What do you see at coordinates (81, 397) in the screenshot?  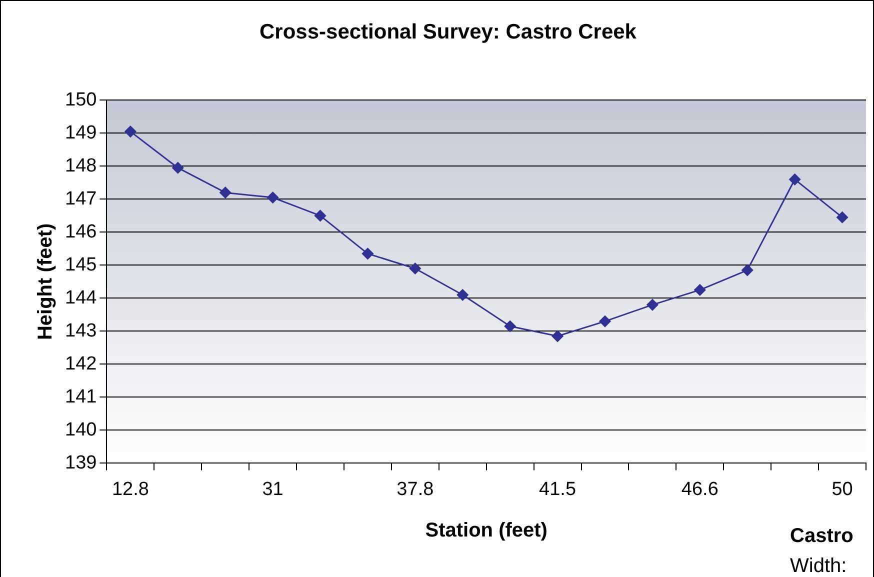 I see `y-tick-label: 141` at bounding box center [81, 397].